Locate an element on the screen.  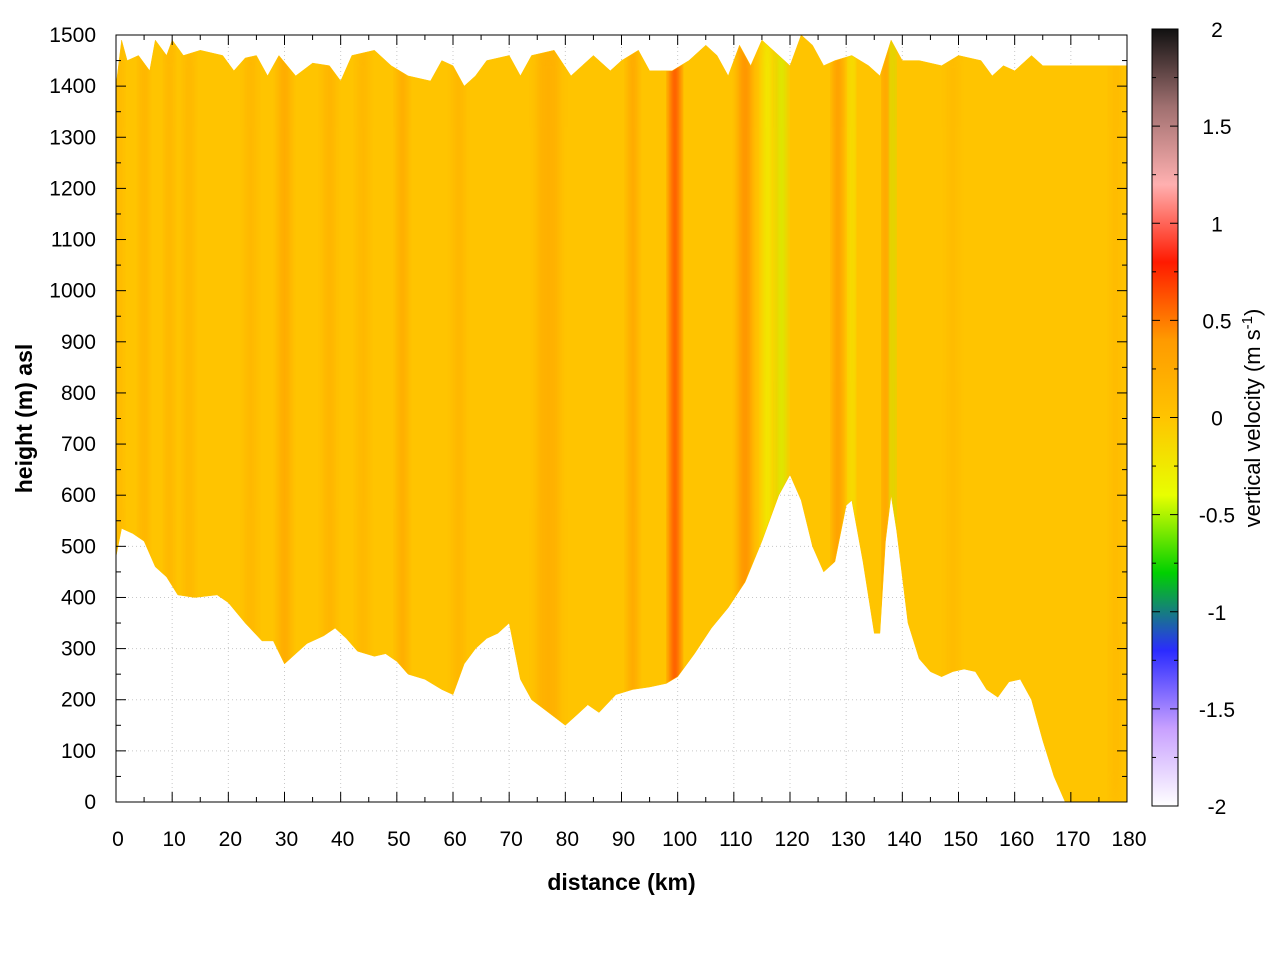
y-tick-label: 1100 is located at coordinates (73, 240).